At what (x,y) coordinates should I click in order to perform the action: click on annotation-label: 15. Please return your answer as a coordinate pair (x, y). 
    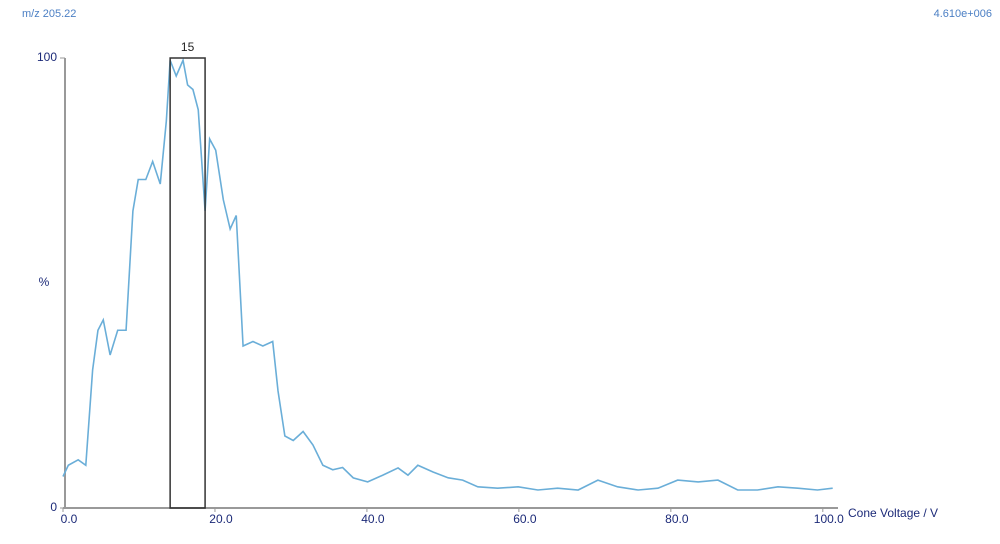
    Looking at the image, I should click on (188, 47).